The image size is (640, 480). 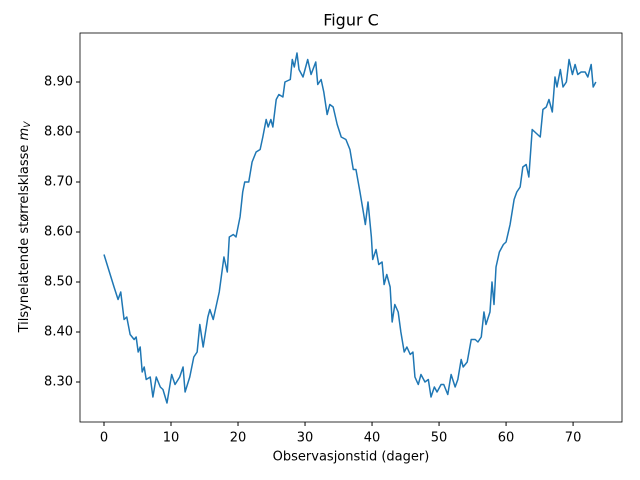 What do you see at coordinates (372, 438) in the screenshot?
I see `x-tick-label: 40` at bounding box center [372, 438].